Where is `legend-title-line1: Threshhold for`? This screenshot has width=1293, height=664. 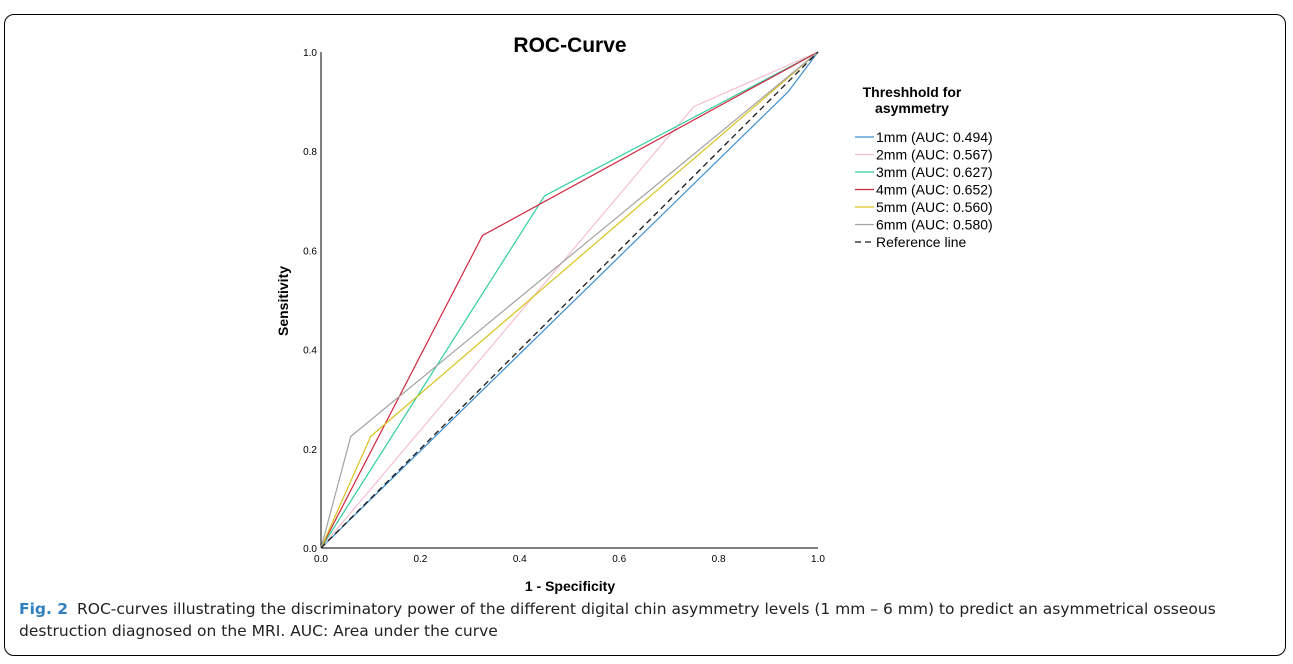 legend-title-line1: Threshhold for is located at coordinates (912, 92).